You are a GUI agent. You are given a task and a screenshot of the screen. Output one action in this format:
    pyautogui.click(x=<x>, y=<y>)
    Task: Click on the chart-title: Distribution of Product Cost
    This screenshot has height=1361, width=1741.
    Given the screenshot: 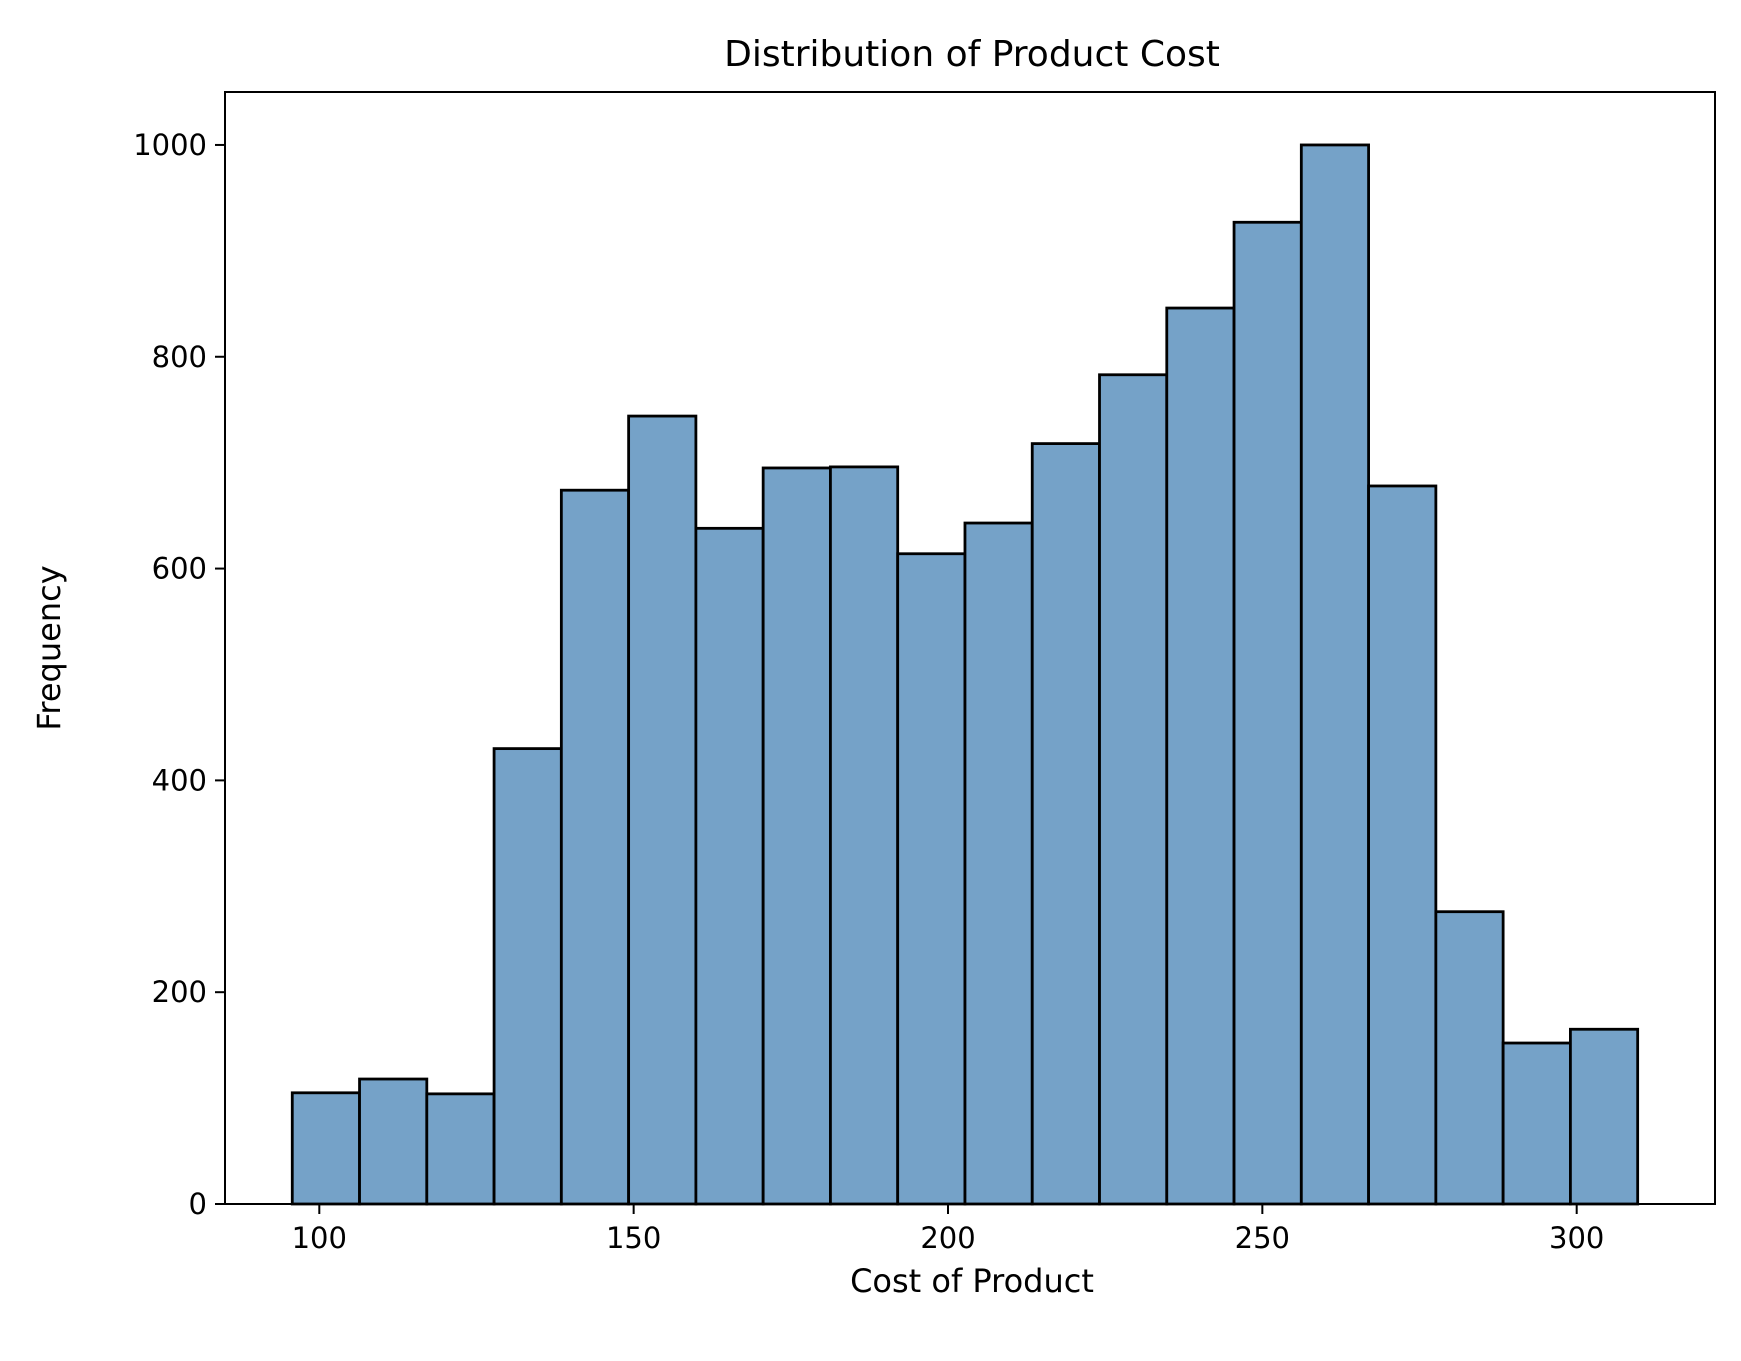 What is the action you would take?
    pyautogui.click(x=972, y=54)
    